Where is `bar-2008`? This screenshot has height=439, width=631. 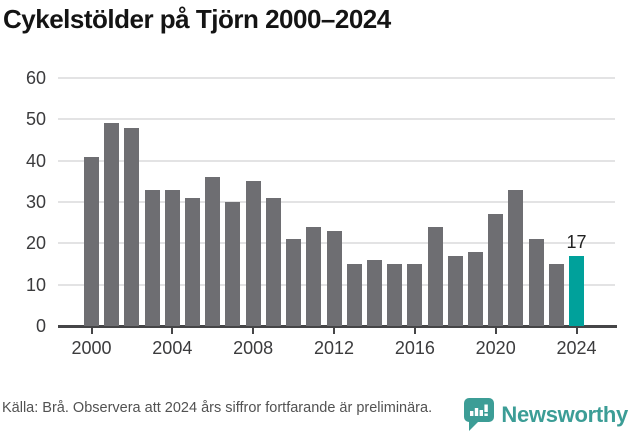
bar-2008 is located at coordinates (253, 253).